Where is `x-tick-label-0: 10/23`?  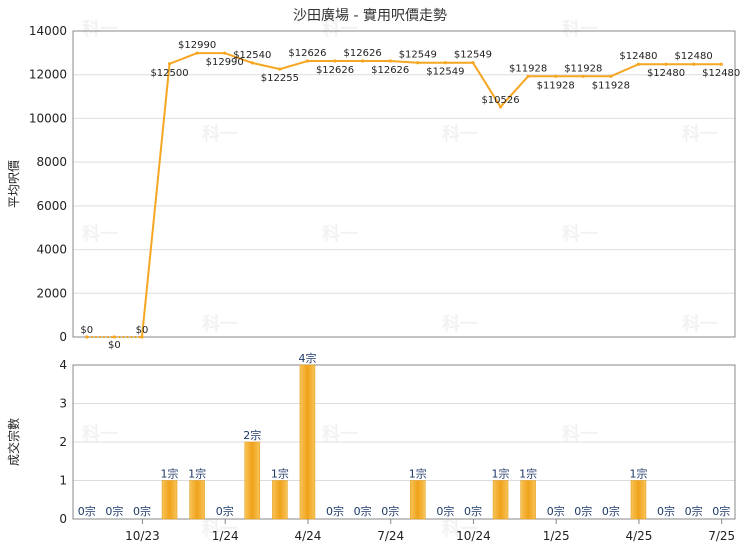
x-tick-label-0: 10/23 is located at coordinates (142, 536).